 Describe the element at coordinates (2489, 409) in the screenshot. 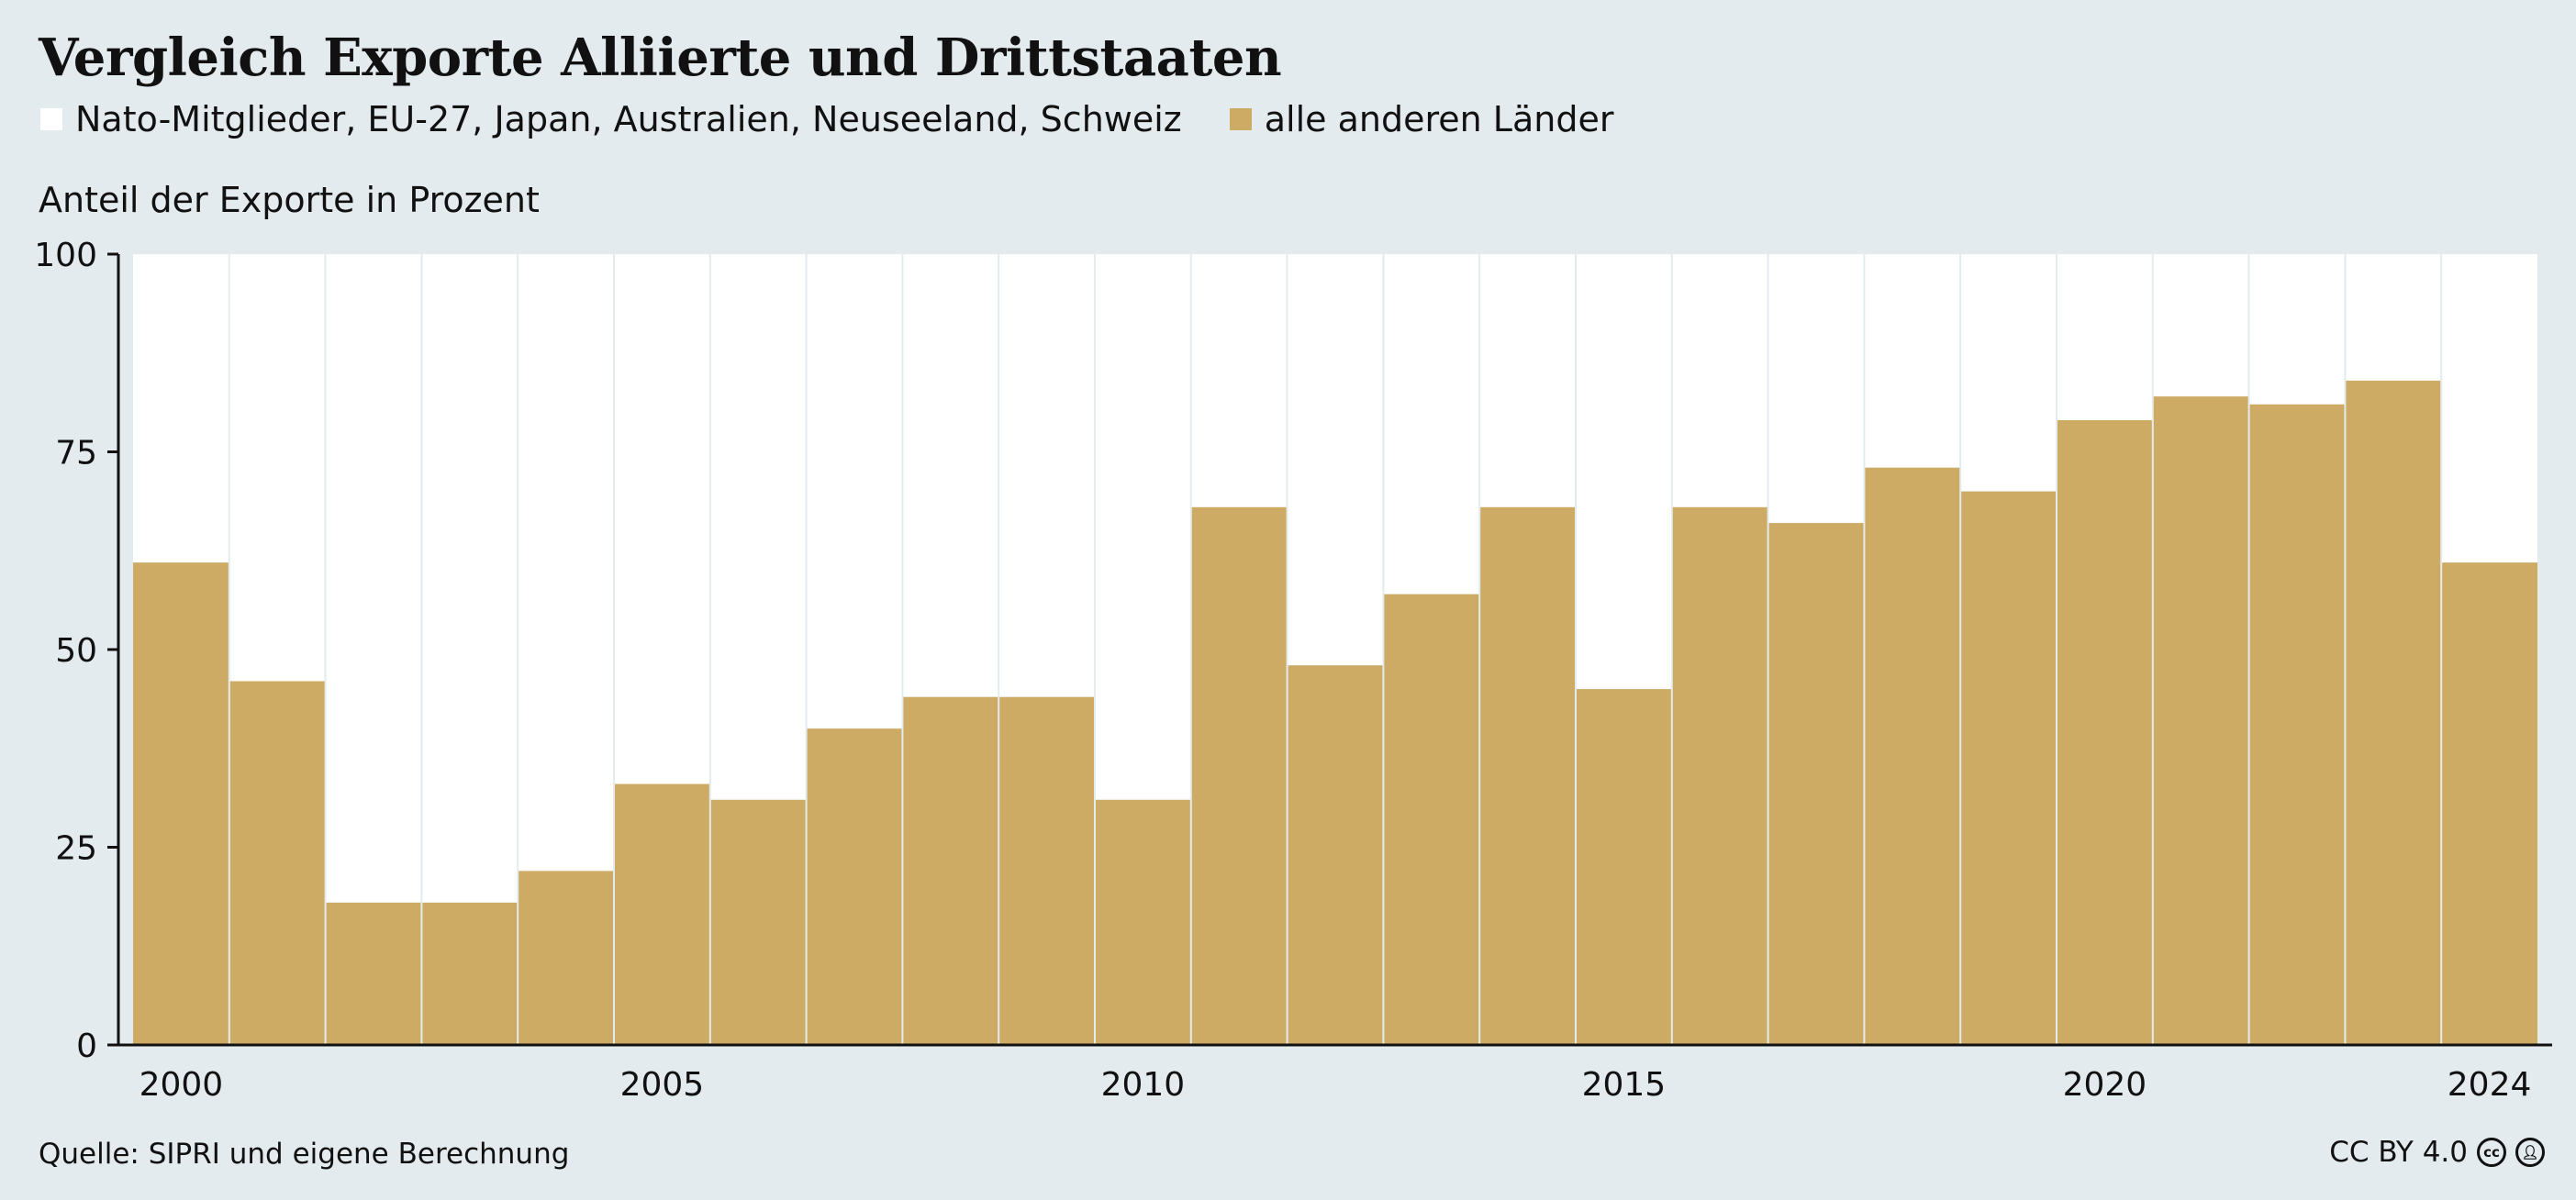

I see `bar-allies-2024` at that location.